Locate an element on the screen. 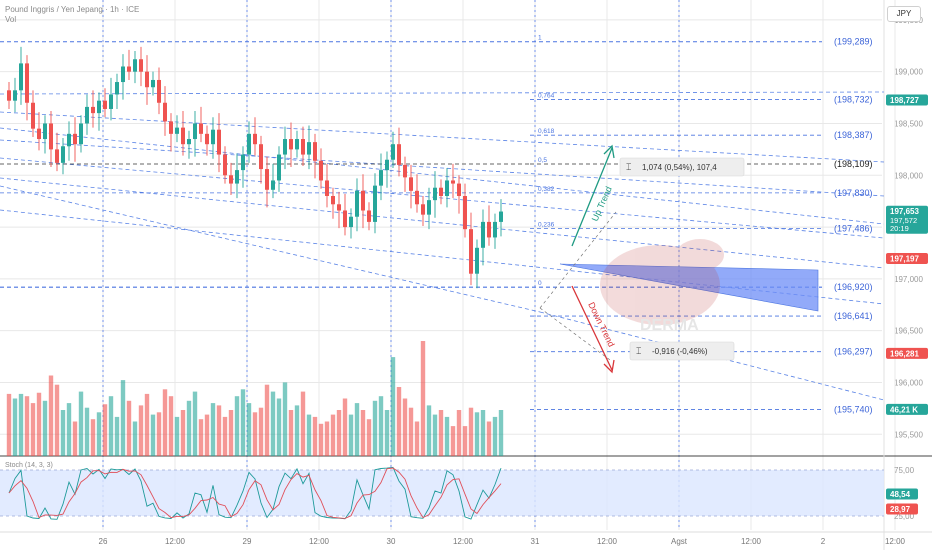 This screenshot has height=550, width=932. price-tag-text: 20:19 is located at coordinates (899, 228).